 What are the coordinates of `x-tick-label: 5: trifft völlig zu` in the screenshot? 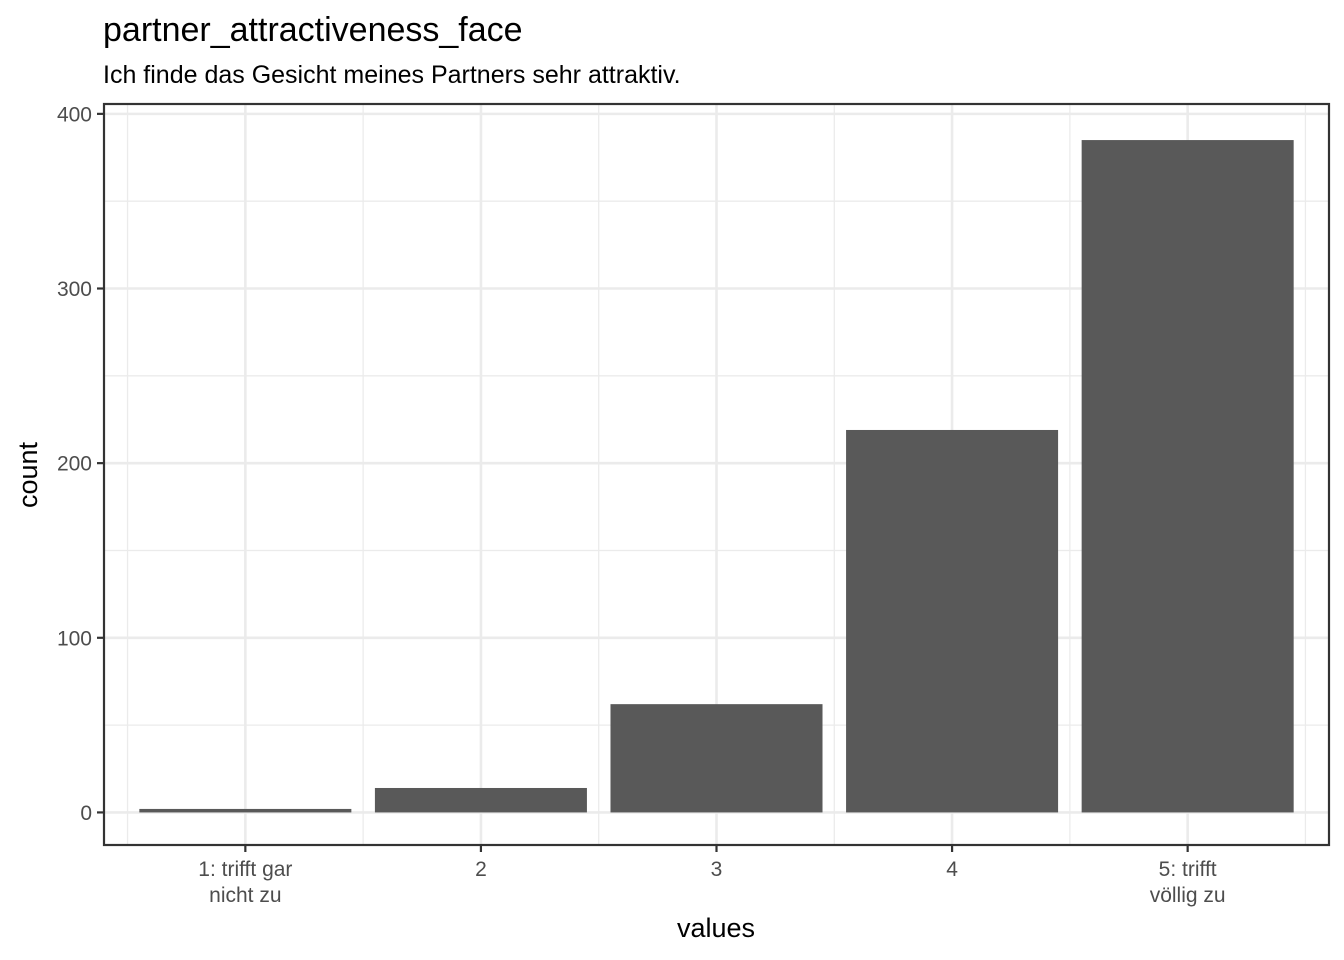 It's located at (1188, 882).